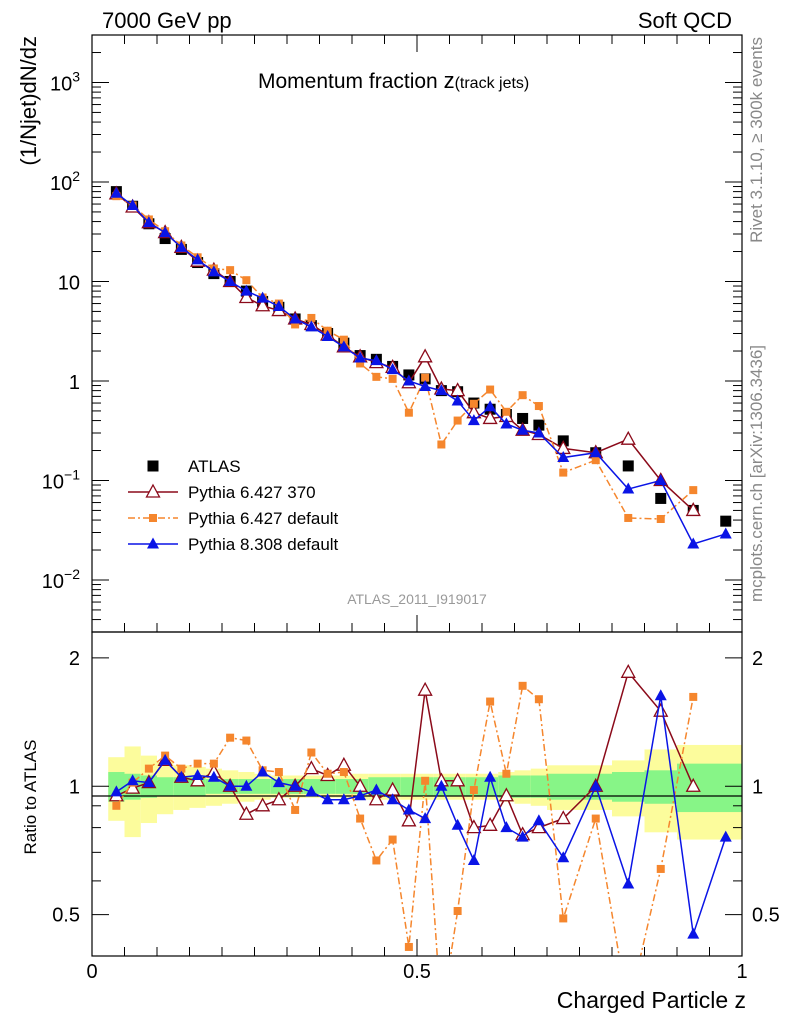  I want to click on x-axis-label: Charged Particle z, so click(651, 1000).